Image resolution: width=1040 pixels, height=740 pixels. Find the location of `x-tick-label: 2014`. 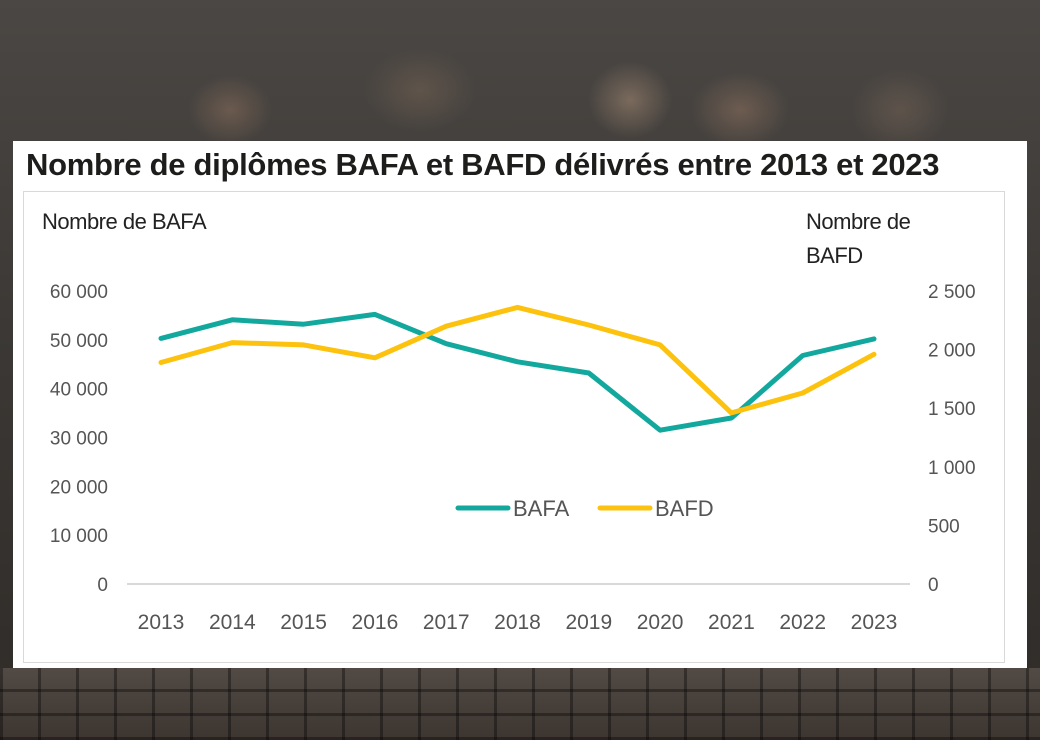

x-tick-label: 2014 is located at coordinates (232, 622).